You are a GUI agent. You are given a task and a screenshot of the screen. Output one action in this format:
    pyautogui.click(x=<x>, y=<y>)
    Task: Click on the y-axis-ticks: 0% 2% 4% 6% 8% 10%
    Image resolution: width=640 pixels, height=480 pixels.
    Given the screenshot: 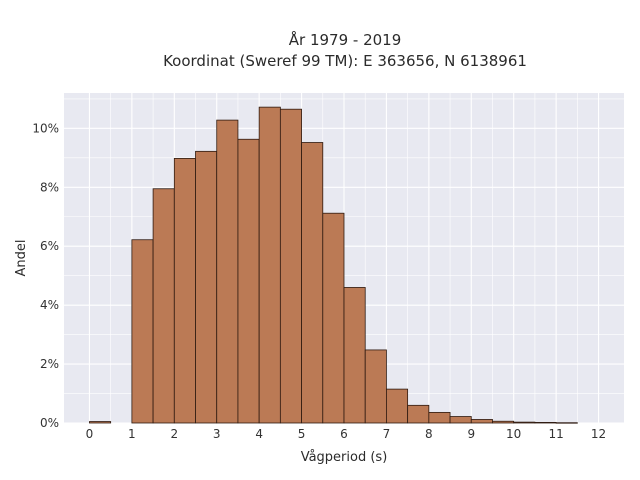 What is the action you would take?
    pyautogui.click(x=45, y=275)
    